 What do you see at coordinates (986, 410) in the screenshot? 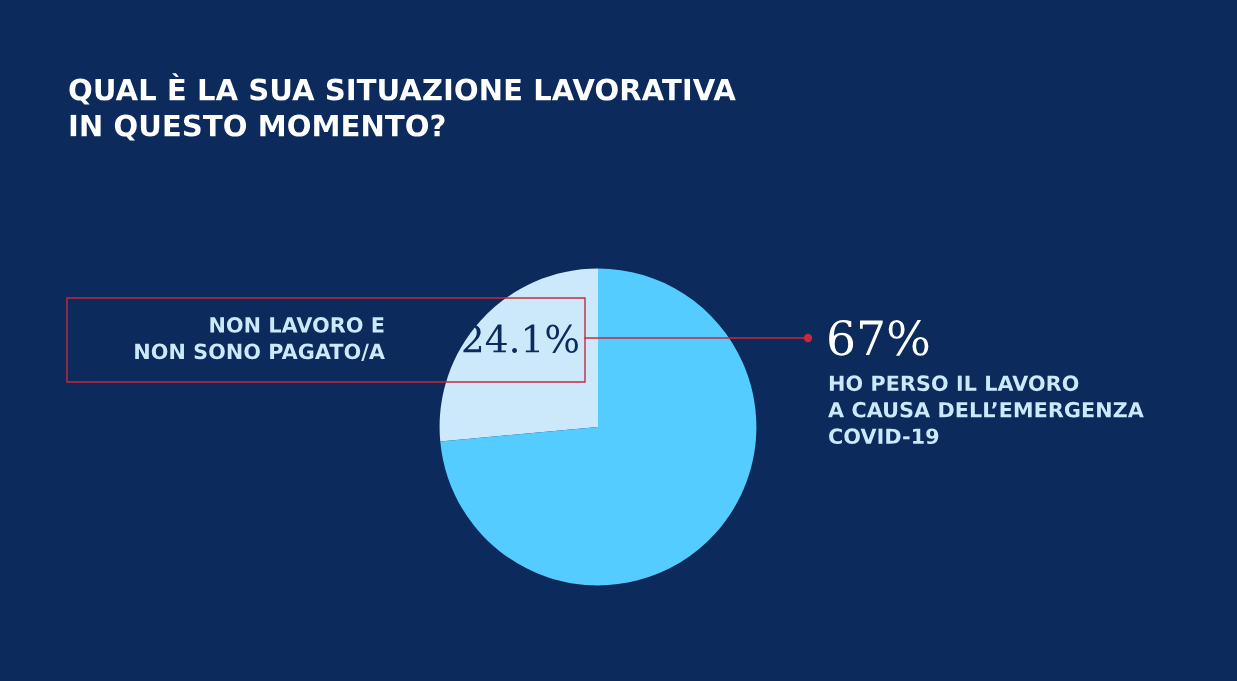
I see `slice-label: HO PERSO IL LAVORO A CAUSA DELL’EMERGENZA COVID-19` at bounding box center [986, 410].